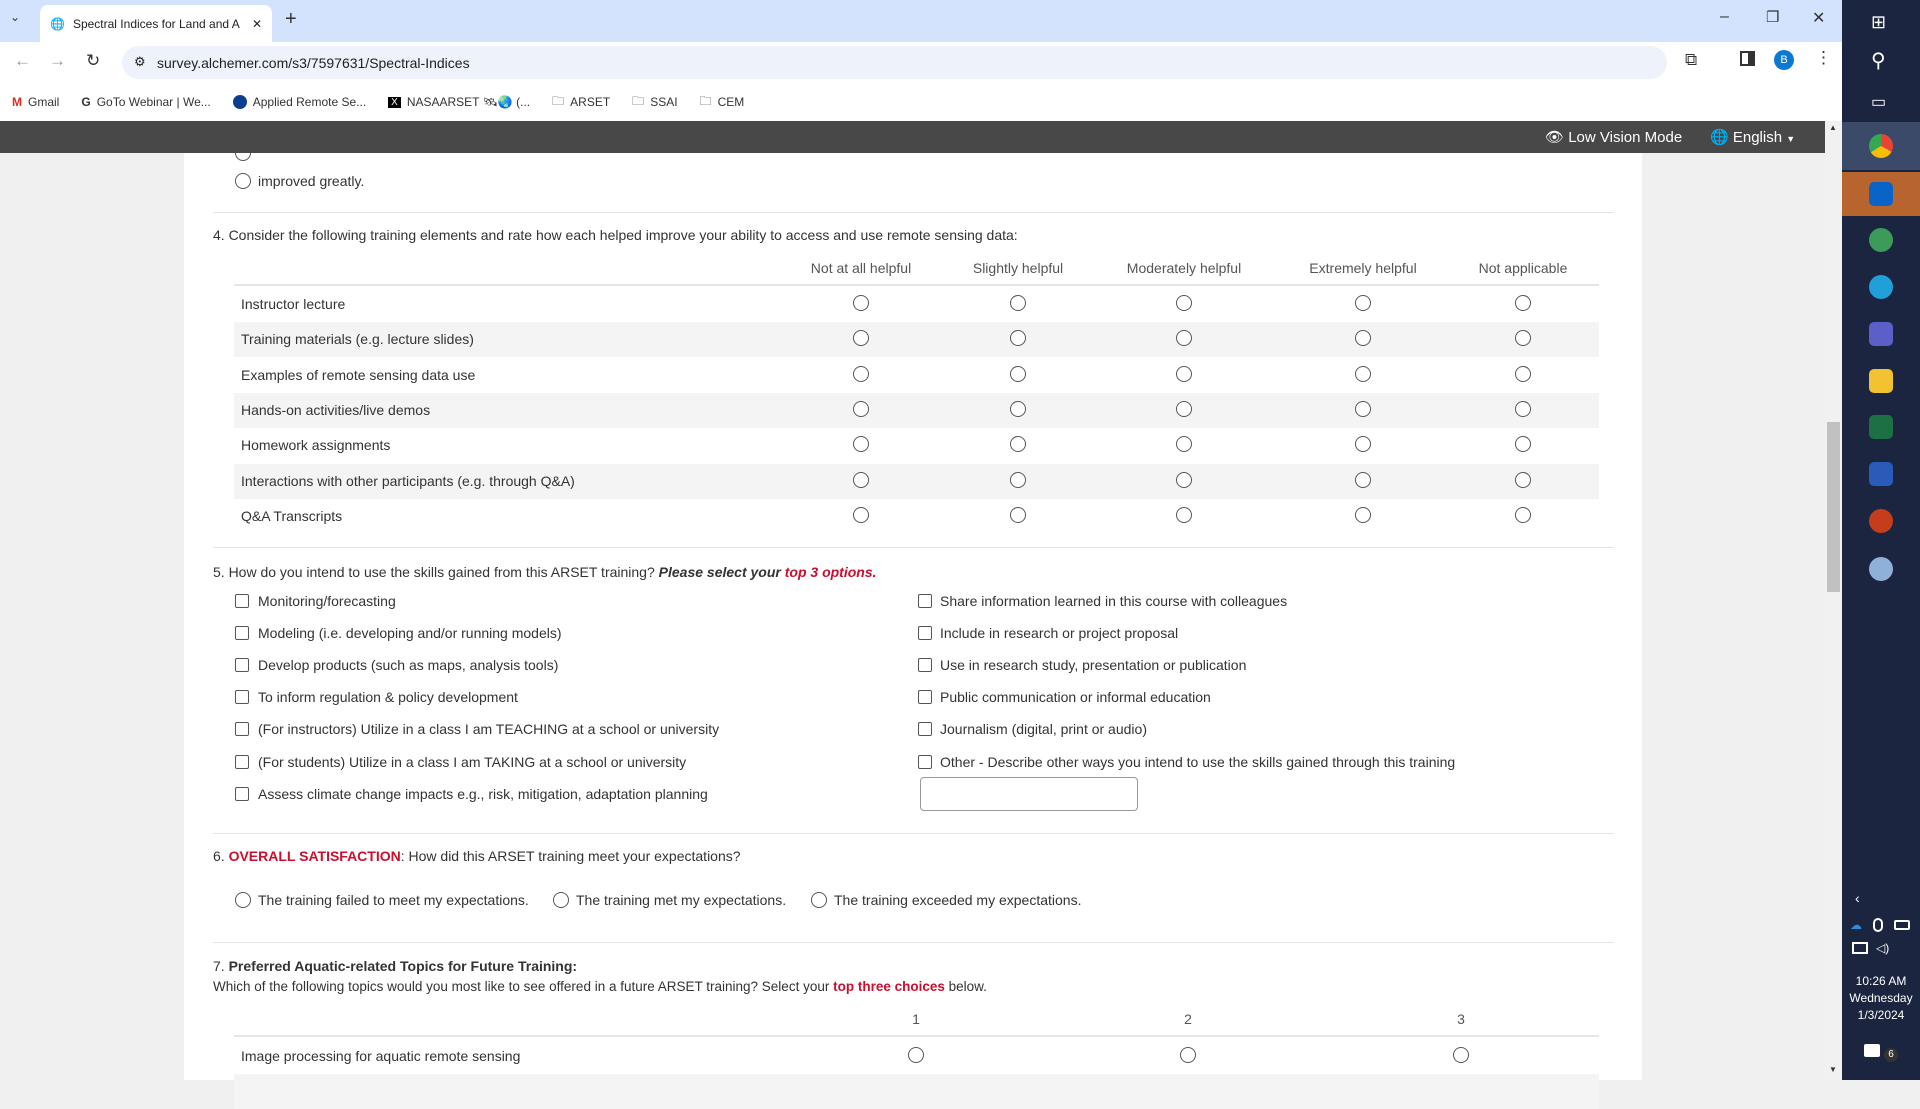  What do you see at coordinates (1752, 137) in the screenshot?
I see `language-select: 🌐 English ▼` at bounding box center [1752, 137].